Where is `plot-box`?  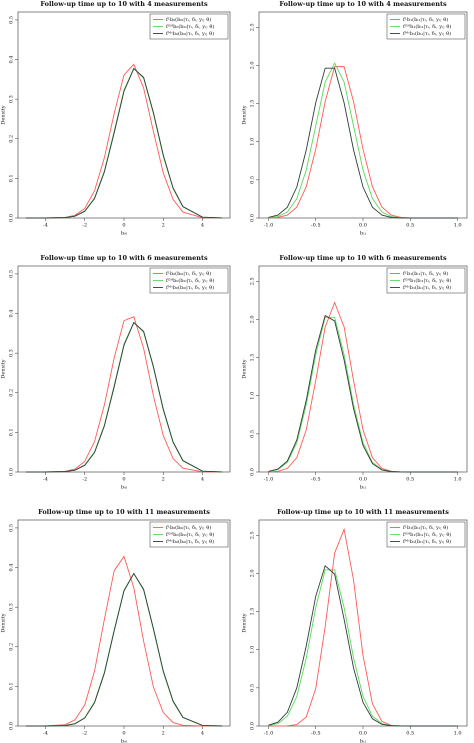
plot-box is located at coordinates (124, 623).